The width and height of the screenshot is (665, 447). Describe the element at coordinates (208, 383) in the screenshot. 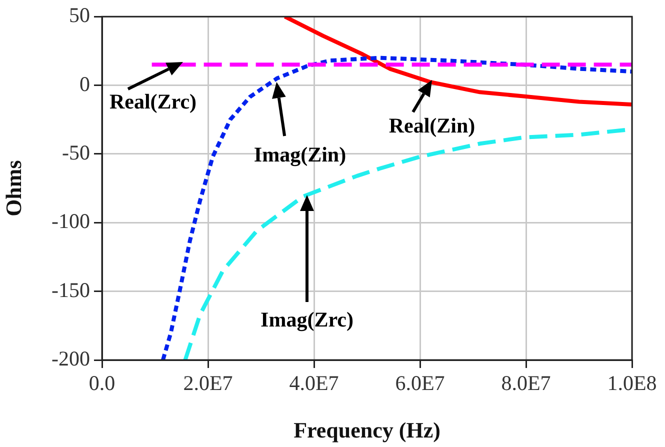

I see `x-tick-label: 2.0E7` at that location.